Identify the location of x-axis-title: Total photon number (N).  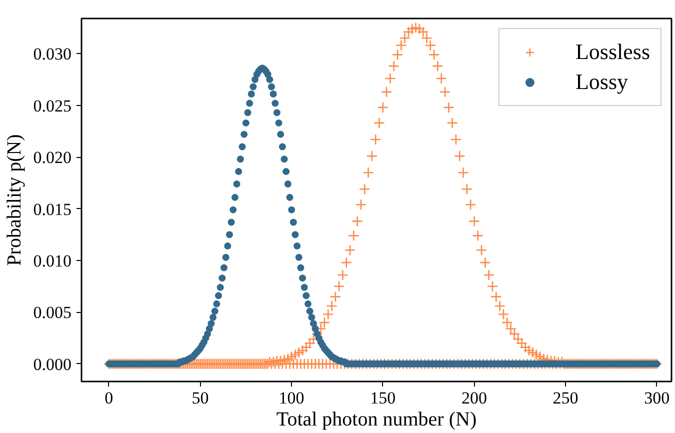
(376, 419).